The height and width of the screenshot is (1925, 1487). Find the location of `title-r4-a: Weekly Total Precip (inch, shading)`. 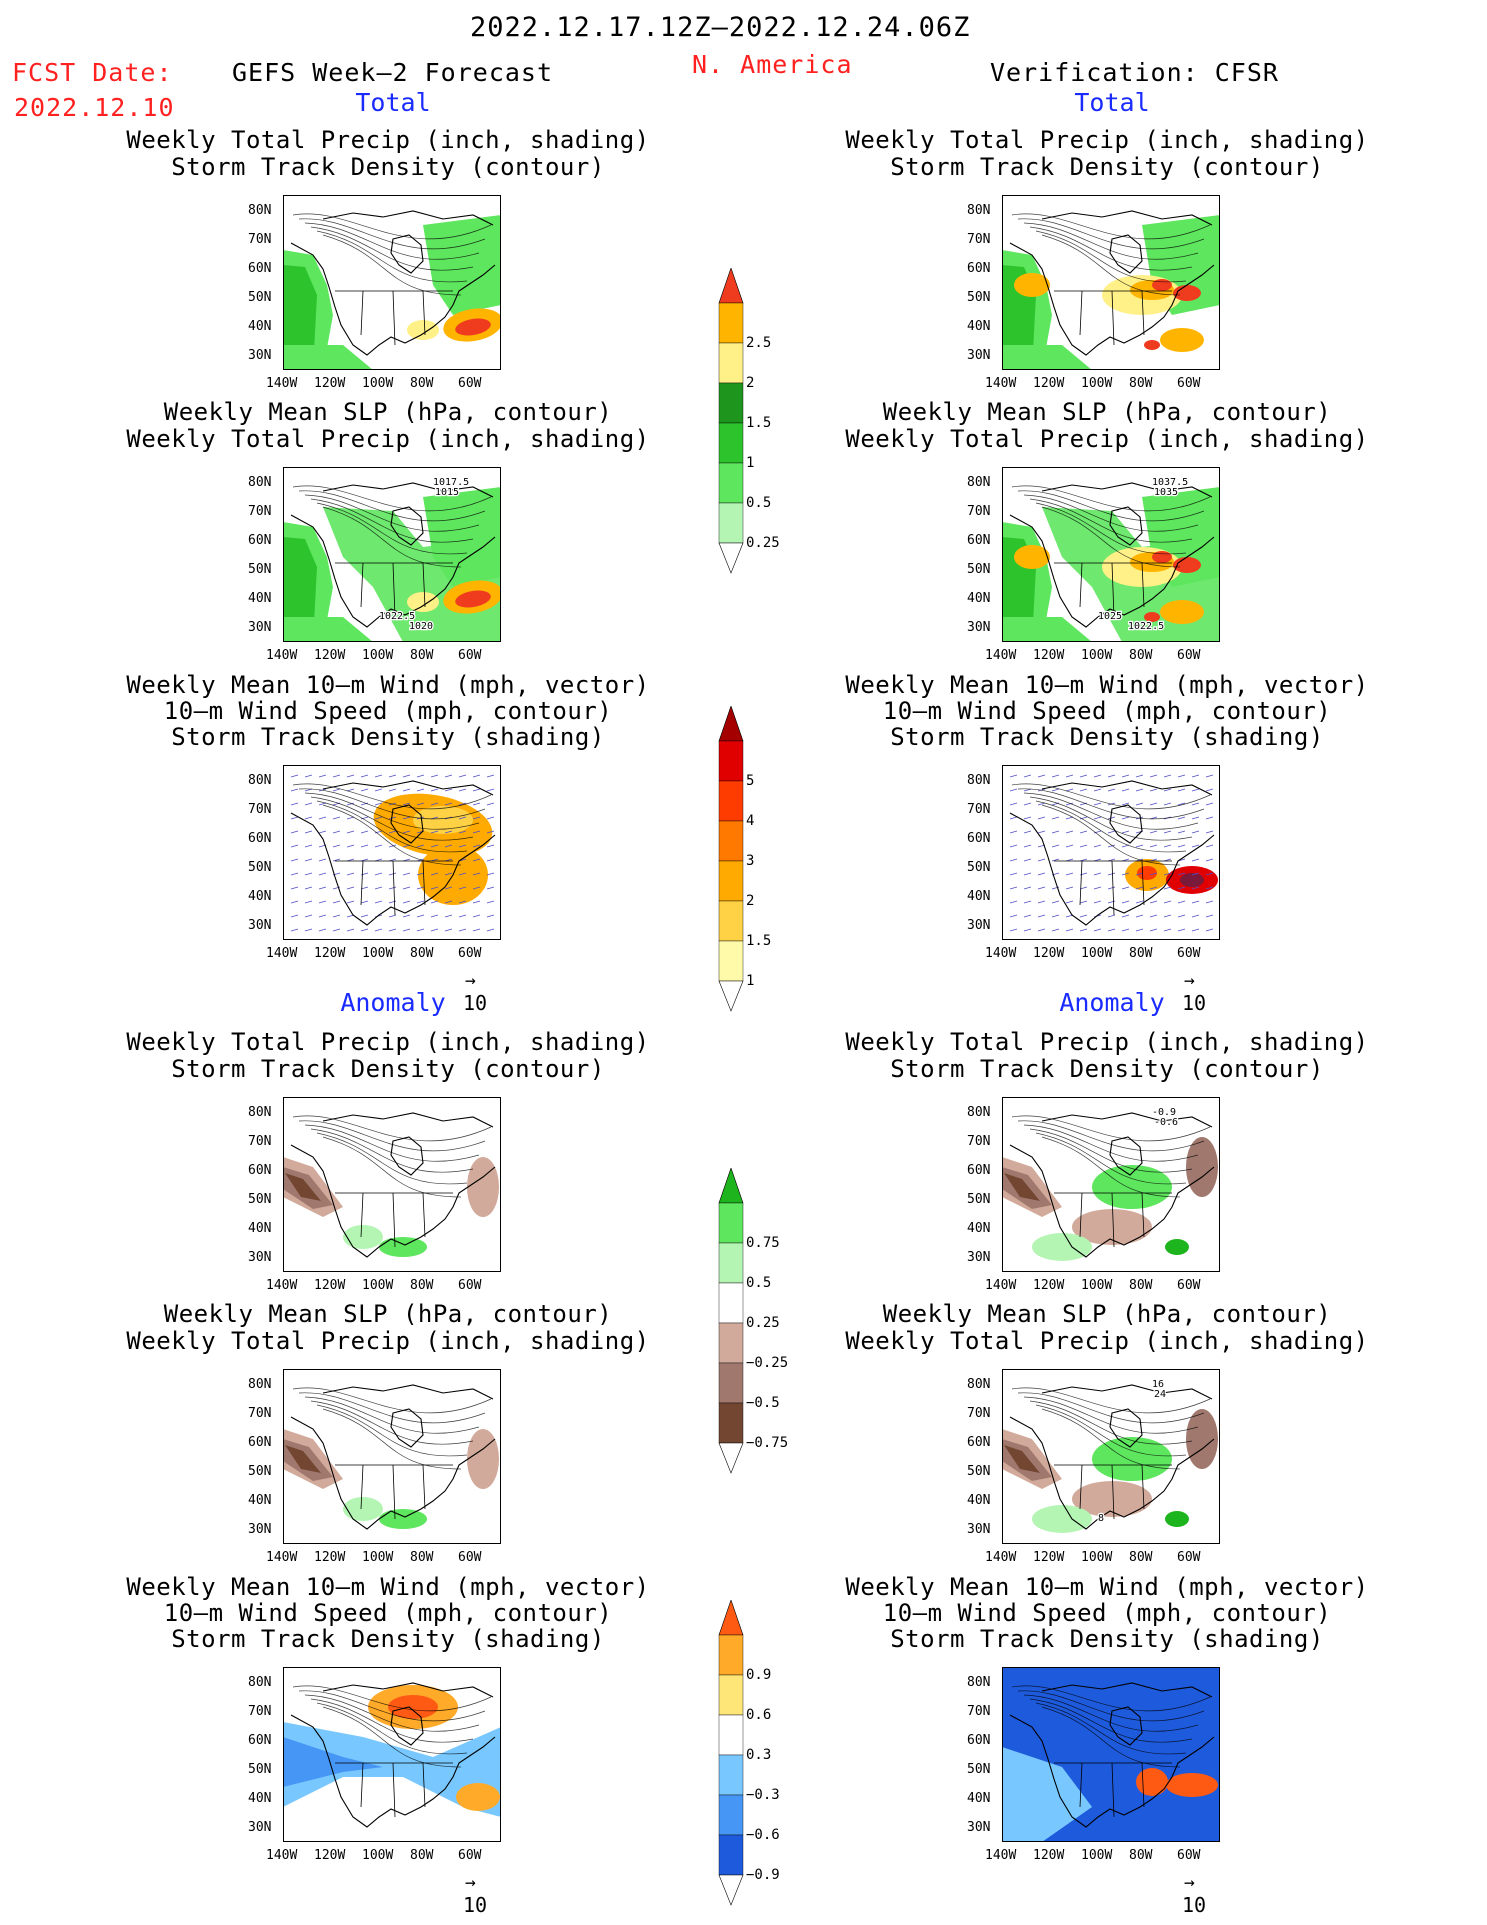

title-r4-a: Weekly Total Precip (inch, shading) is located at coordinates (1107, 1042).